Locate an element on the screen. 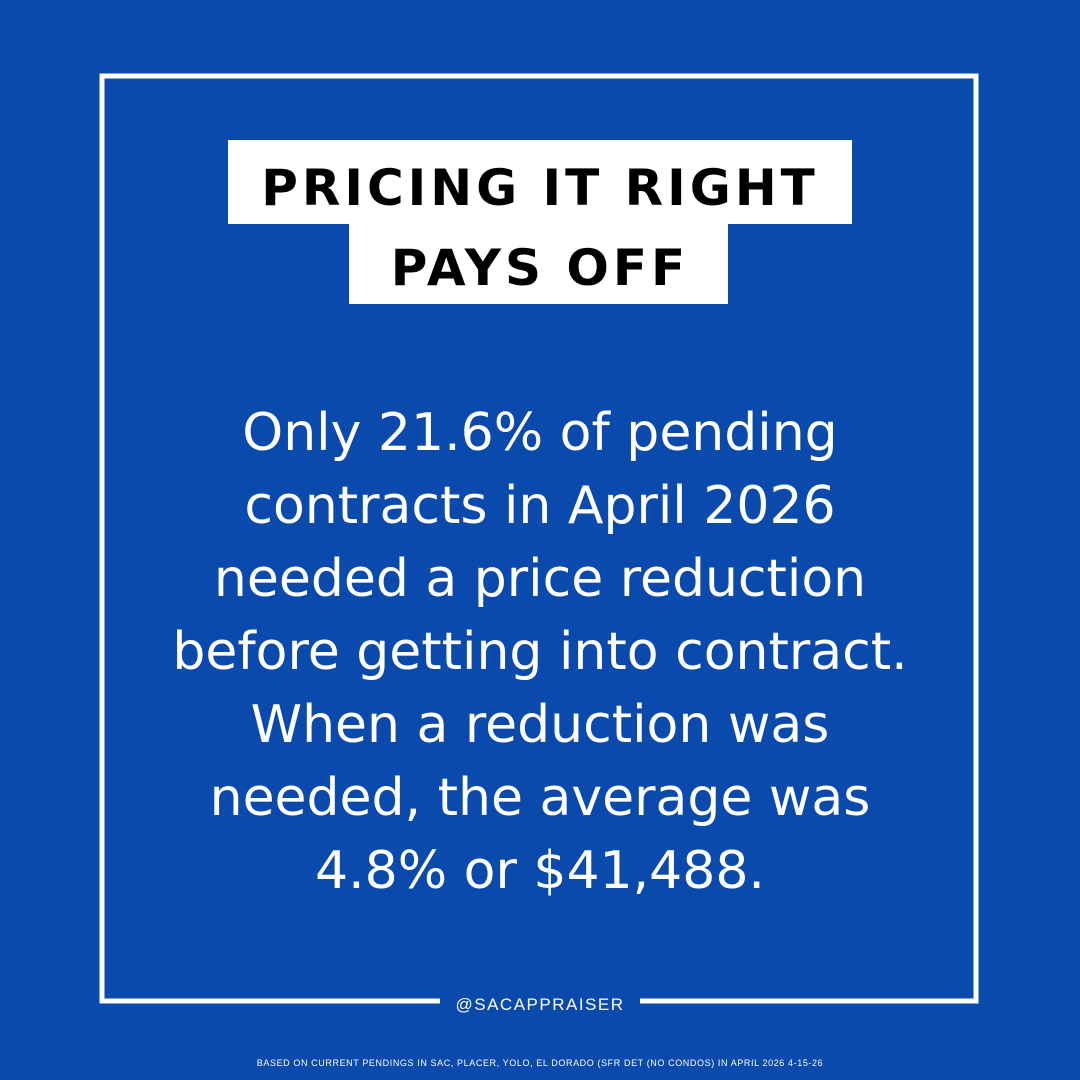 The height and width of the screenshot is (1080, 1080). title-line: PRICING IT RIGHT is located at coordinates (540, 188).